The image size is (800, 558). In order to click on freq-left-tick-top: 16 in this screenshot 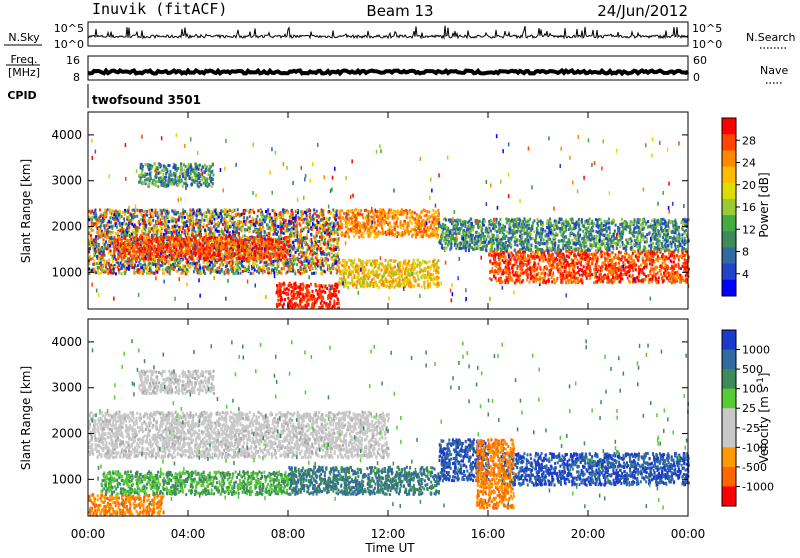, I will do `click(73, 60)`.